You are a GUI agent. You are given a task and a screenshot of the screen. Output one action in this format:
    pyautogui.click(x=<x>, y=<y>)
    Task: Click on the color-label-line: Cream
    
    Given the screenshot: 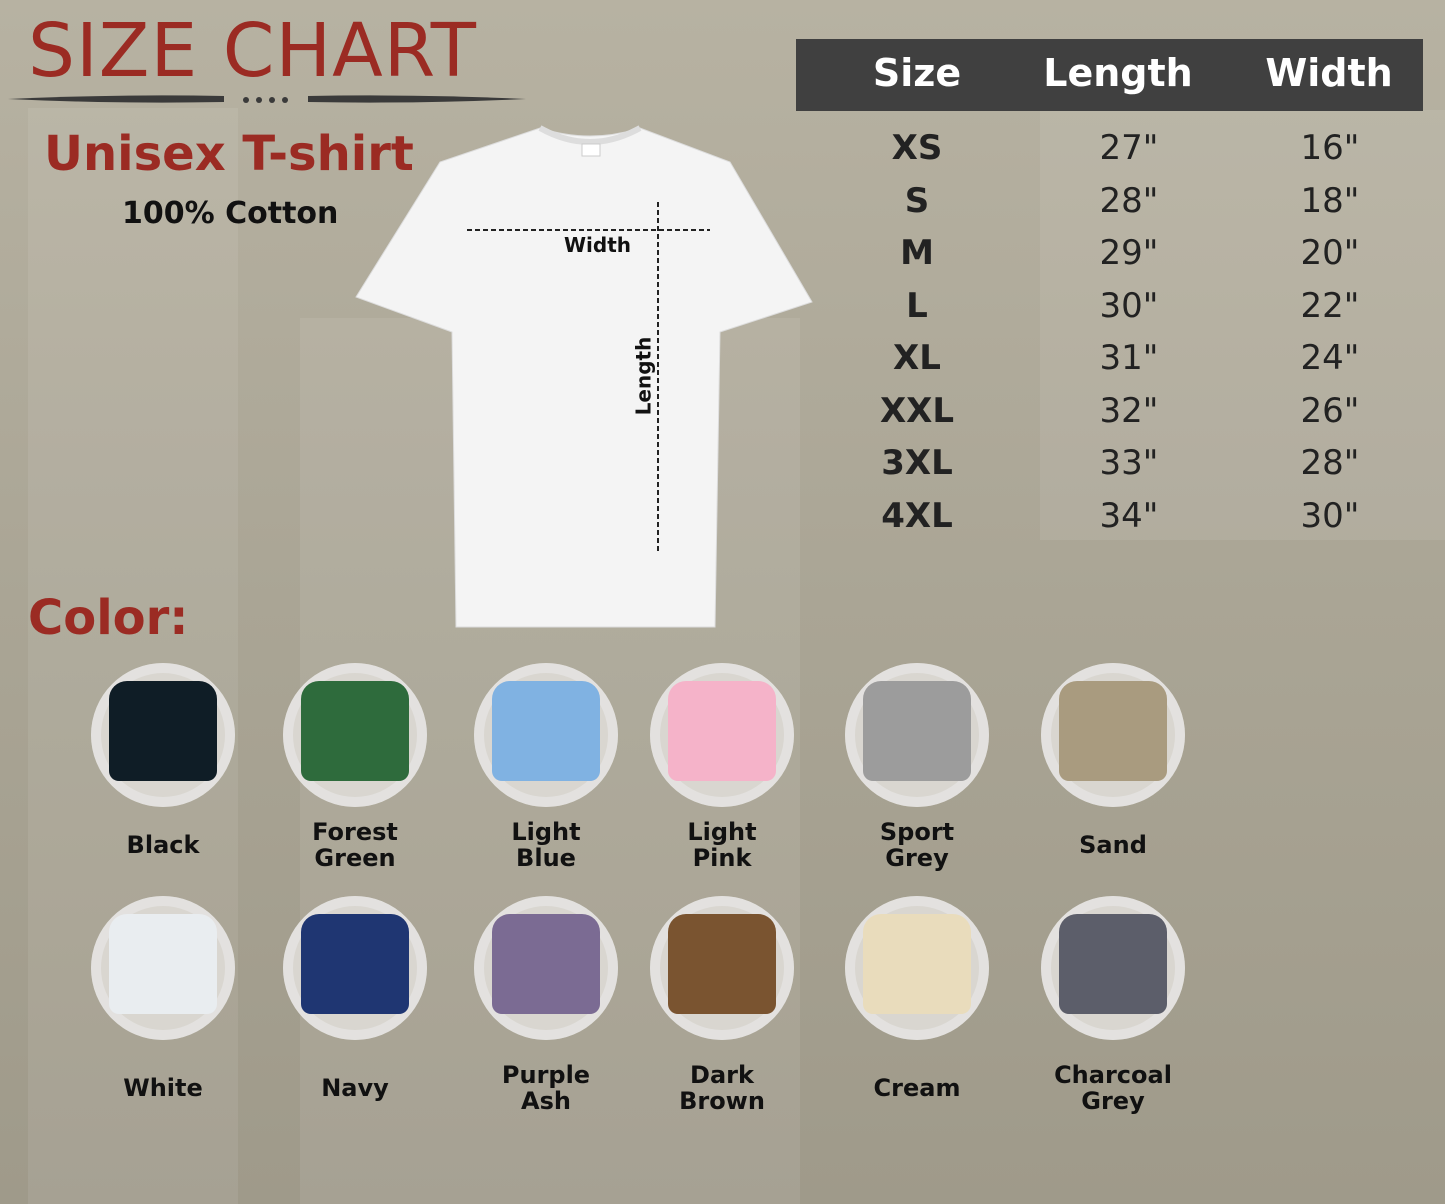 What is the action you would take?
    pyautogui.click(x=917, y=1088)
    